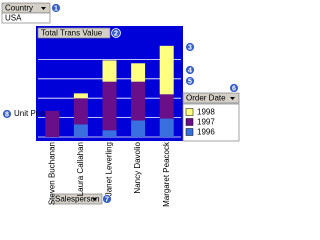  I want to click on callout-number: 1, so click(56, 8).